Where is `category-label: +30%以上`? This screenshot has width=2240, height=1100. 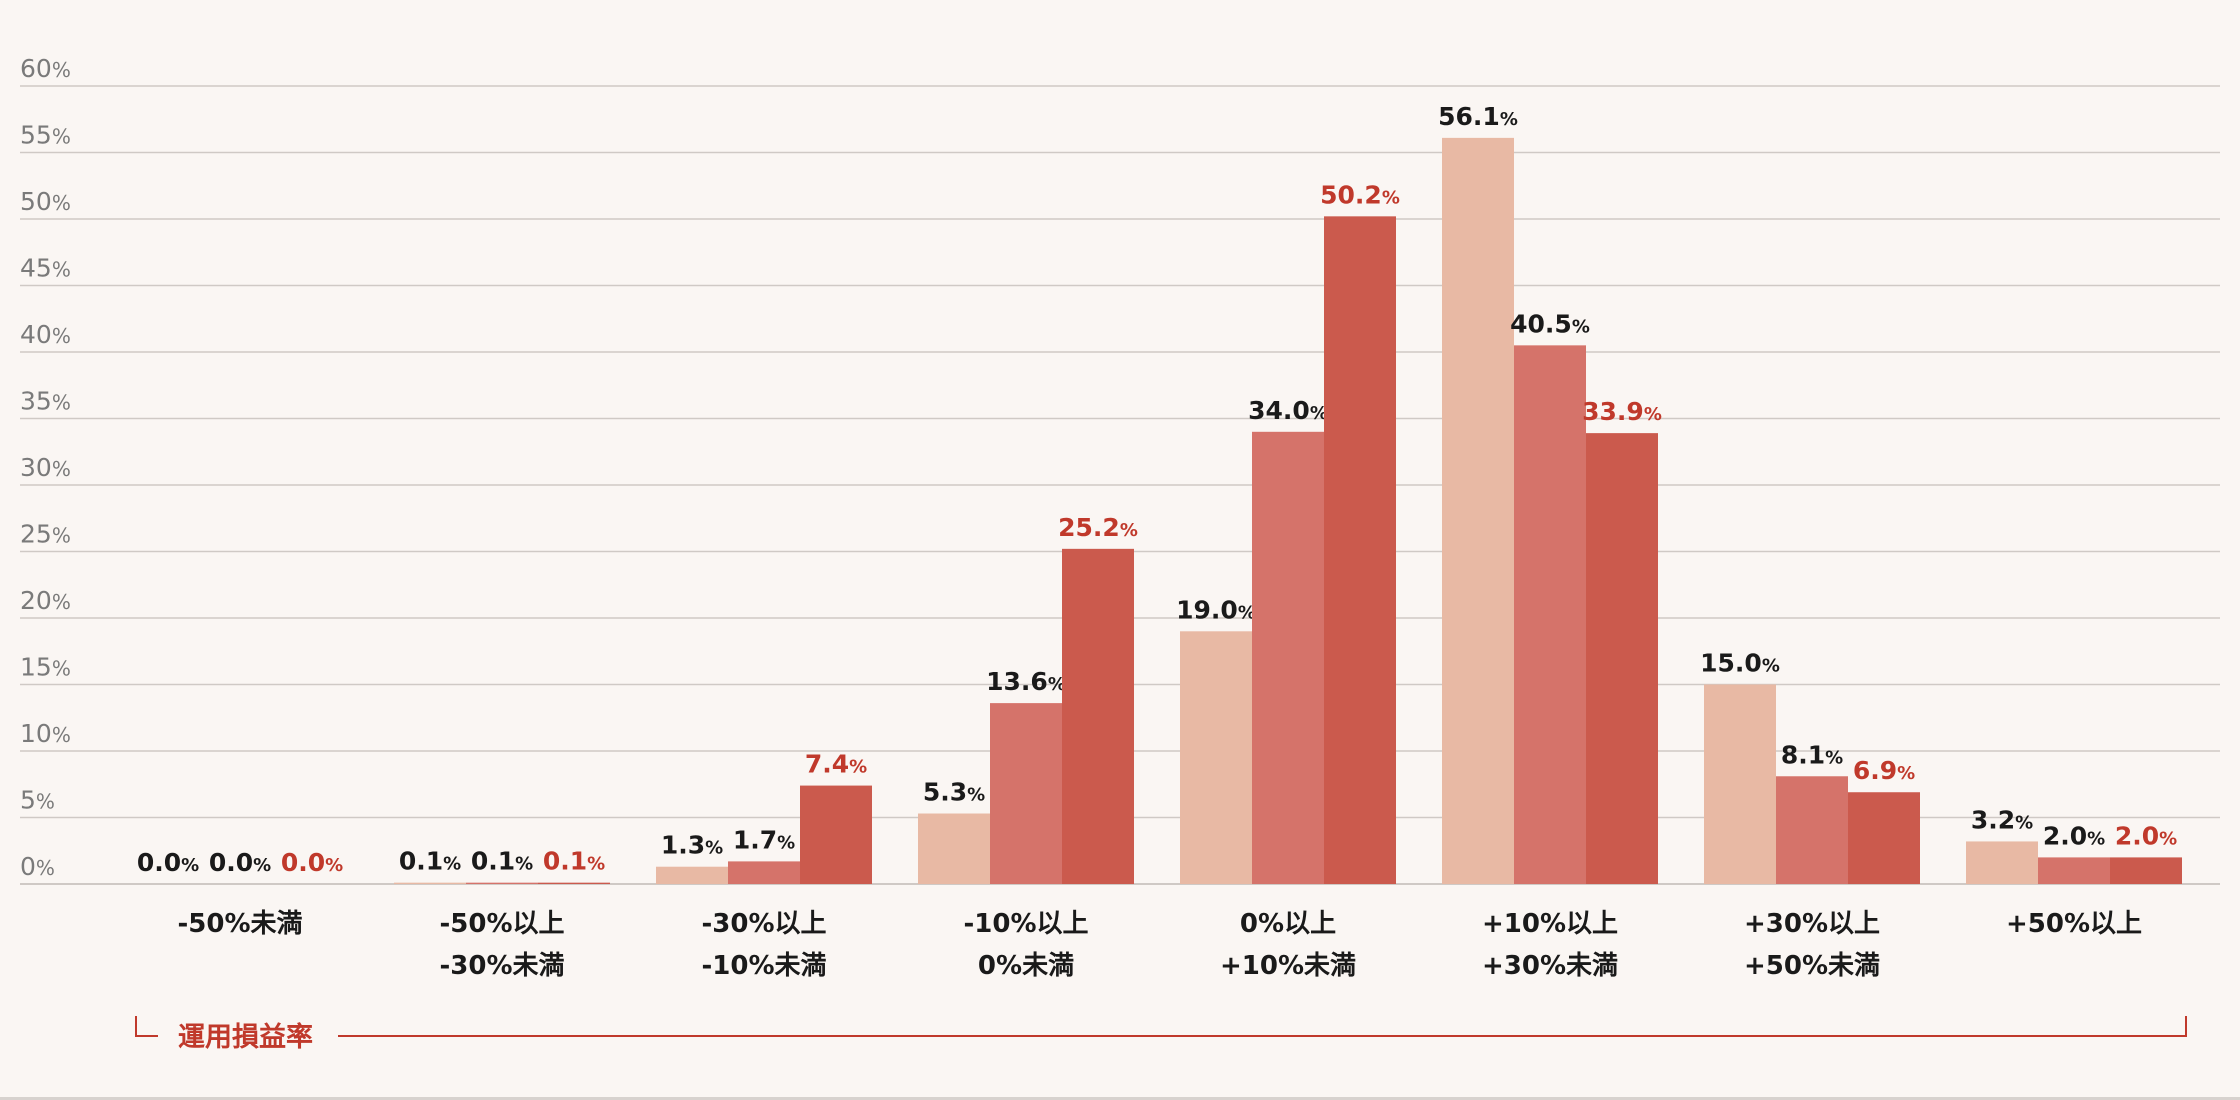 category-label: +30%以上 is located at coordinates (1812, 924).